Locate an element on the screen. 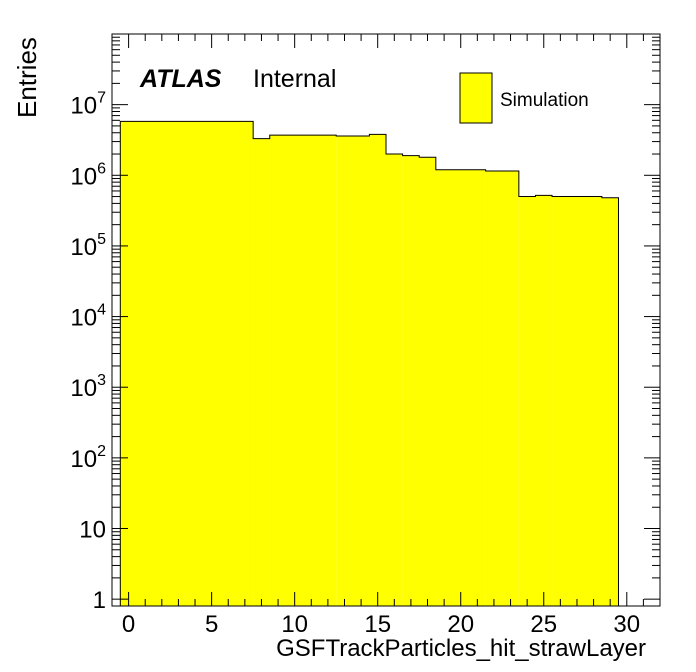 The height and width of the screenshot is (672, 696). legend: Simulation is located at coordinates (524, 98).